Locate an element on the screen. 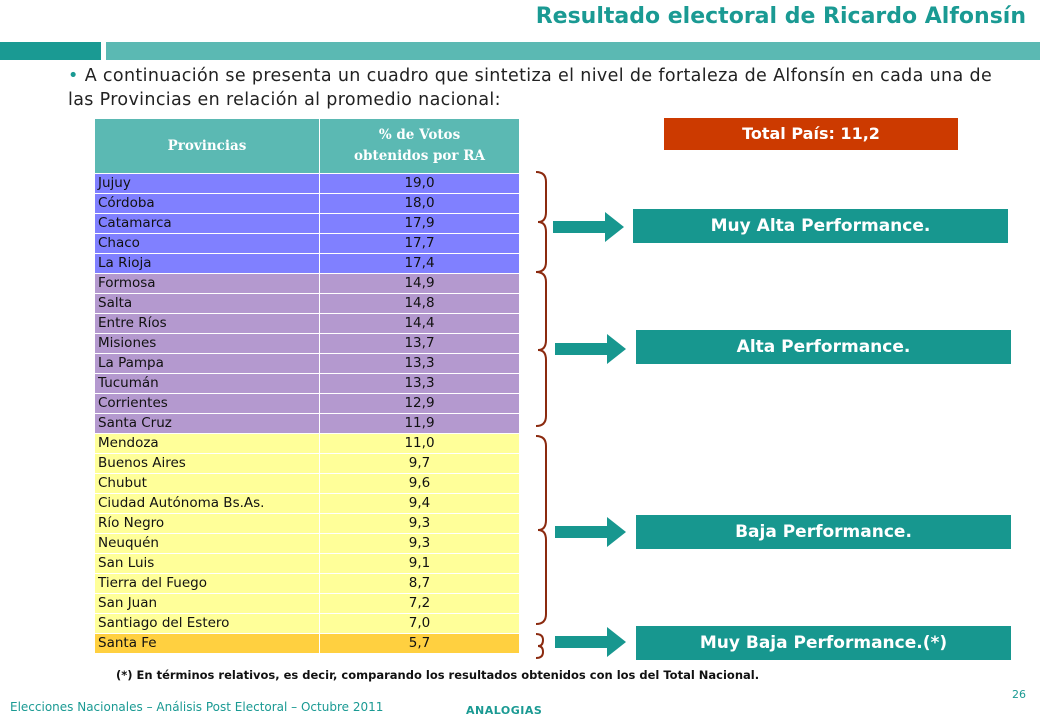 The image size is (1040, 720). table-row: Misiones 13,7 is located at coordinates (307, 343).